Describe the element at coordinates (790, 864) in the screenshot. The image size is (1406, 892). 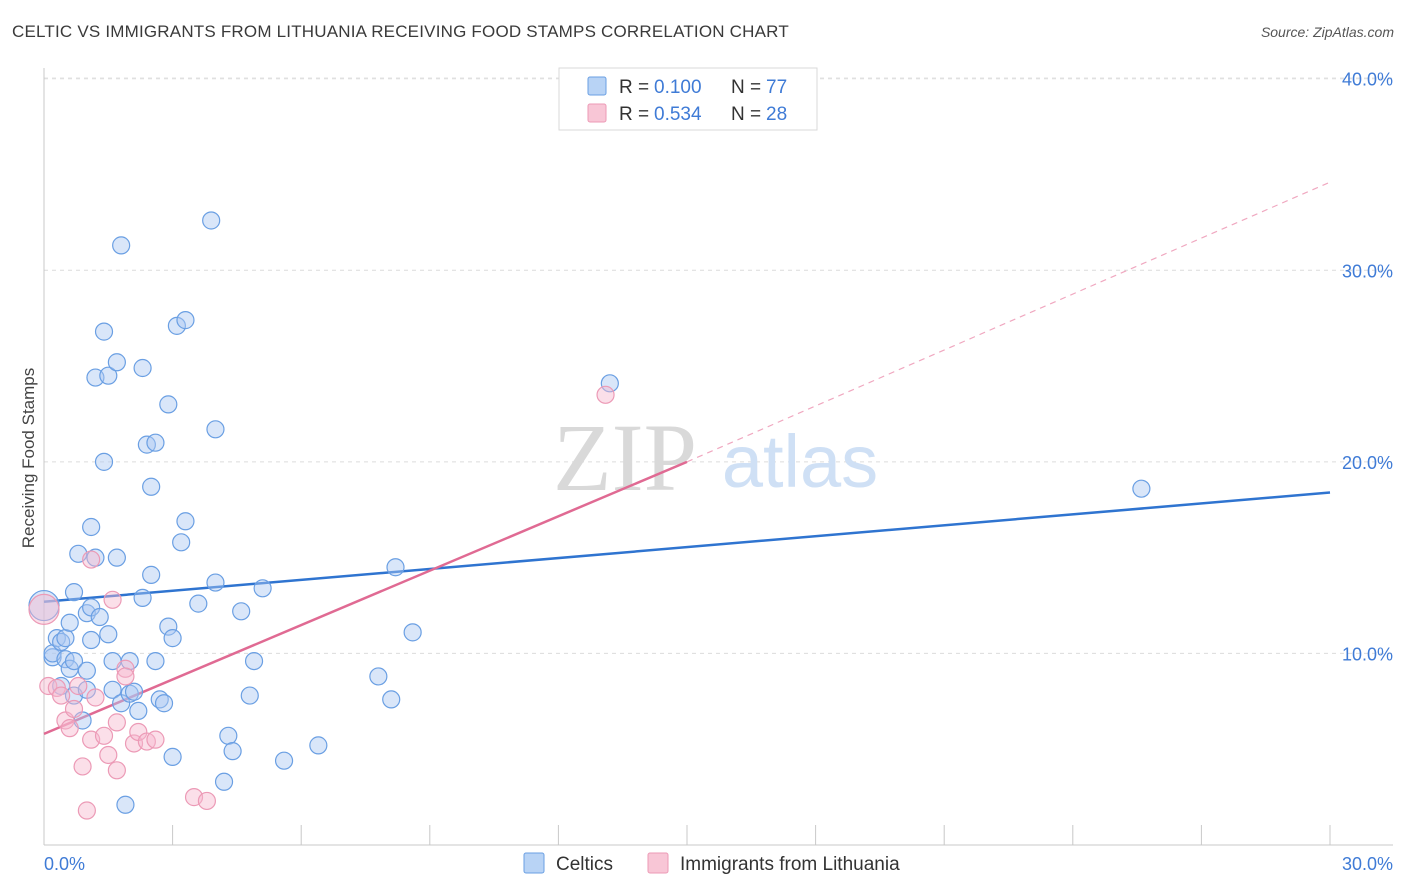
I see `legend-bottom-lithuania: Immigrants from Lithuania` at that location.